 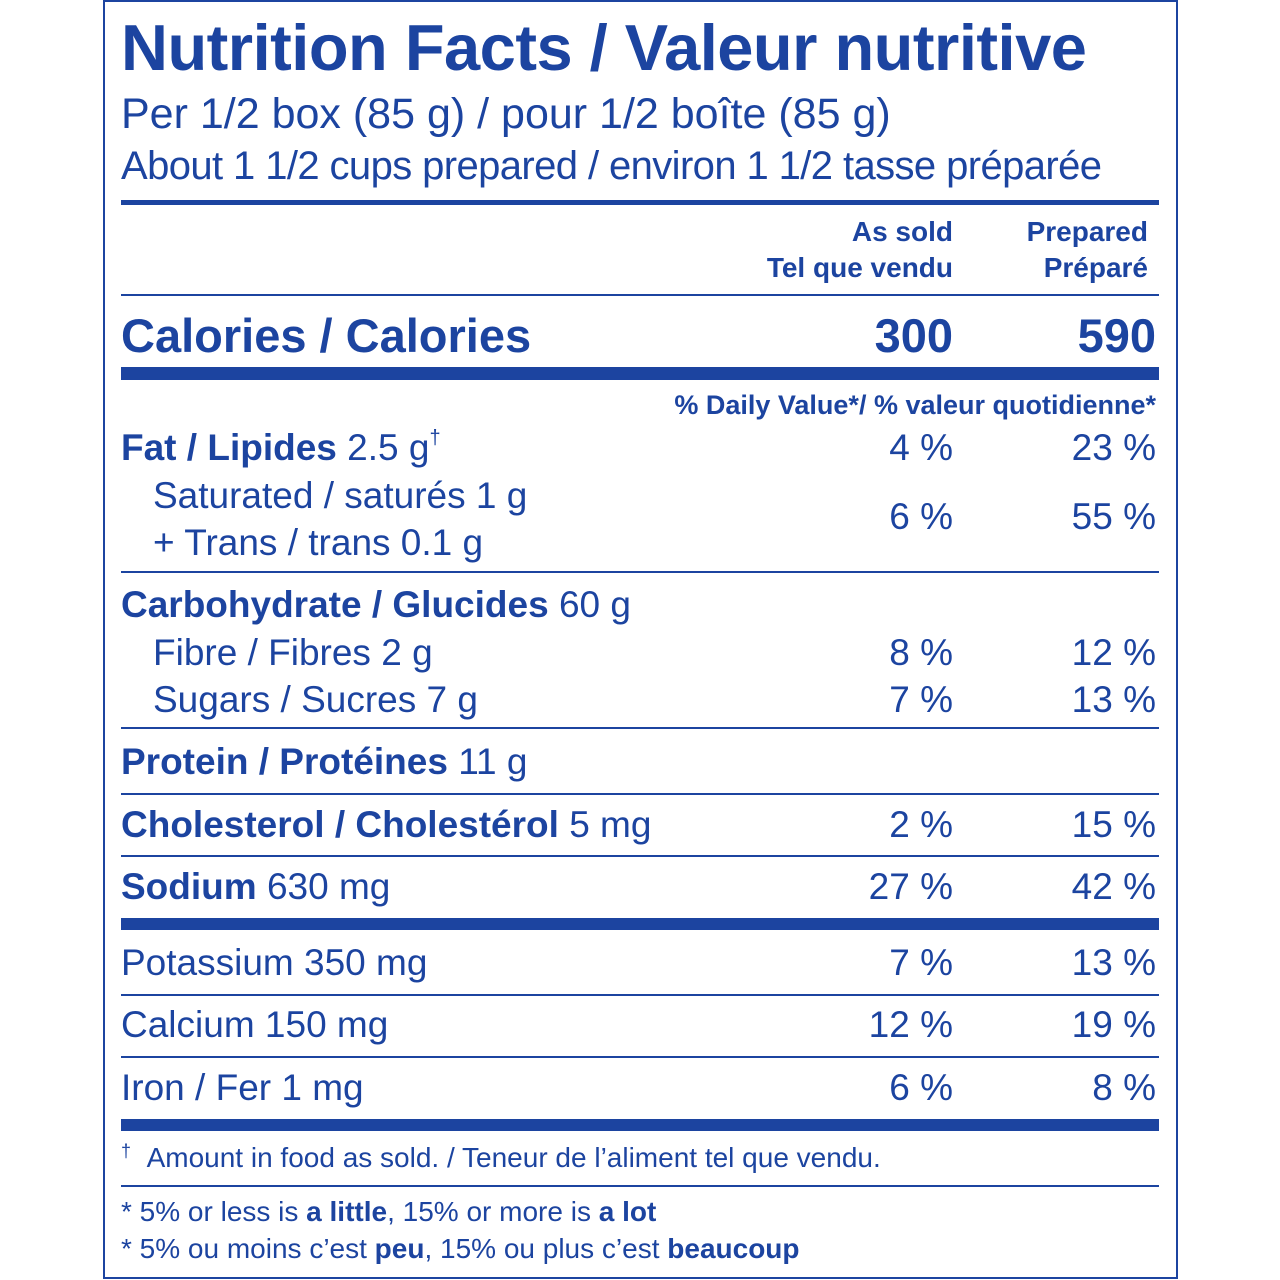 What do you see at coordinates (640, 336) in the screenshot?
I see `calories-row: Calories / Calories 300 590` at bounding box center [640, 336].